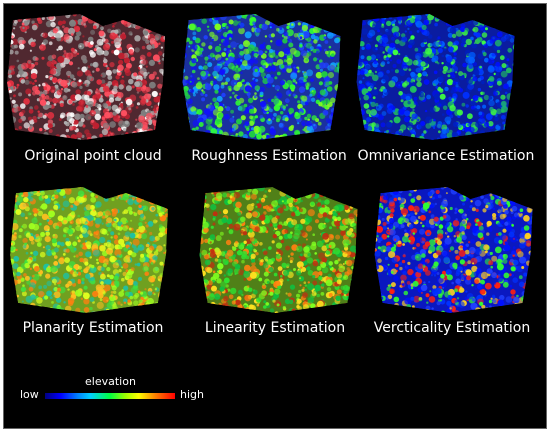 The width and height of the screenshot is (550, 432). What do you see at coordinates (29, 394) in the screenshot?
I see `legend-low-label: low` at bounding box center [29, 394].